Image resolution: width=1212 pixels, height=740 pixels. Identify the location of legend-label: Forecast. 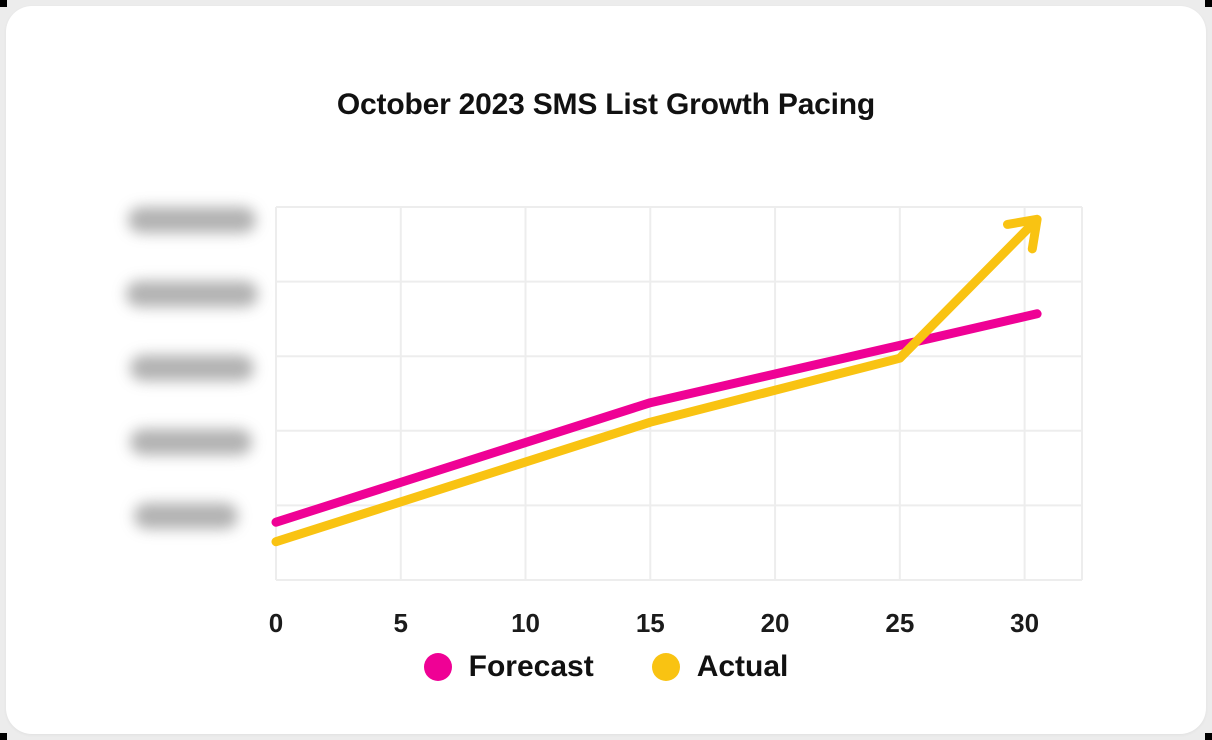
(531, 666).